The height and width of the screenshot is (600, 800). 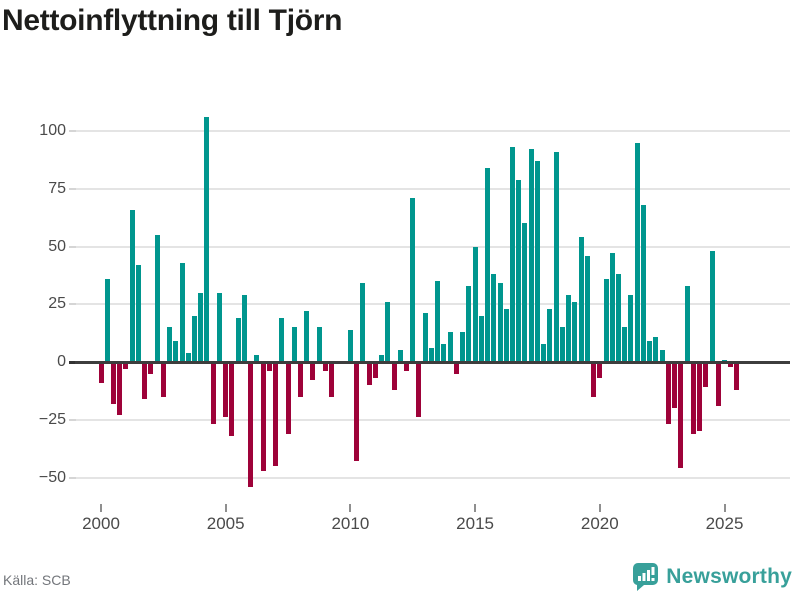 I want to click on bar-2010Q1, so click(x=350, y=345).